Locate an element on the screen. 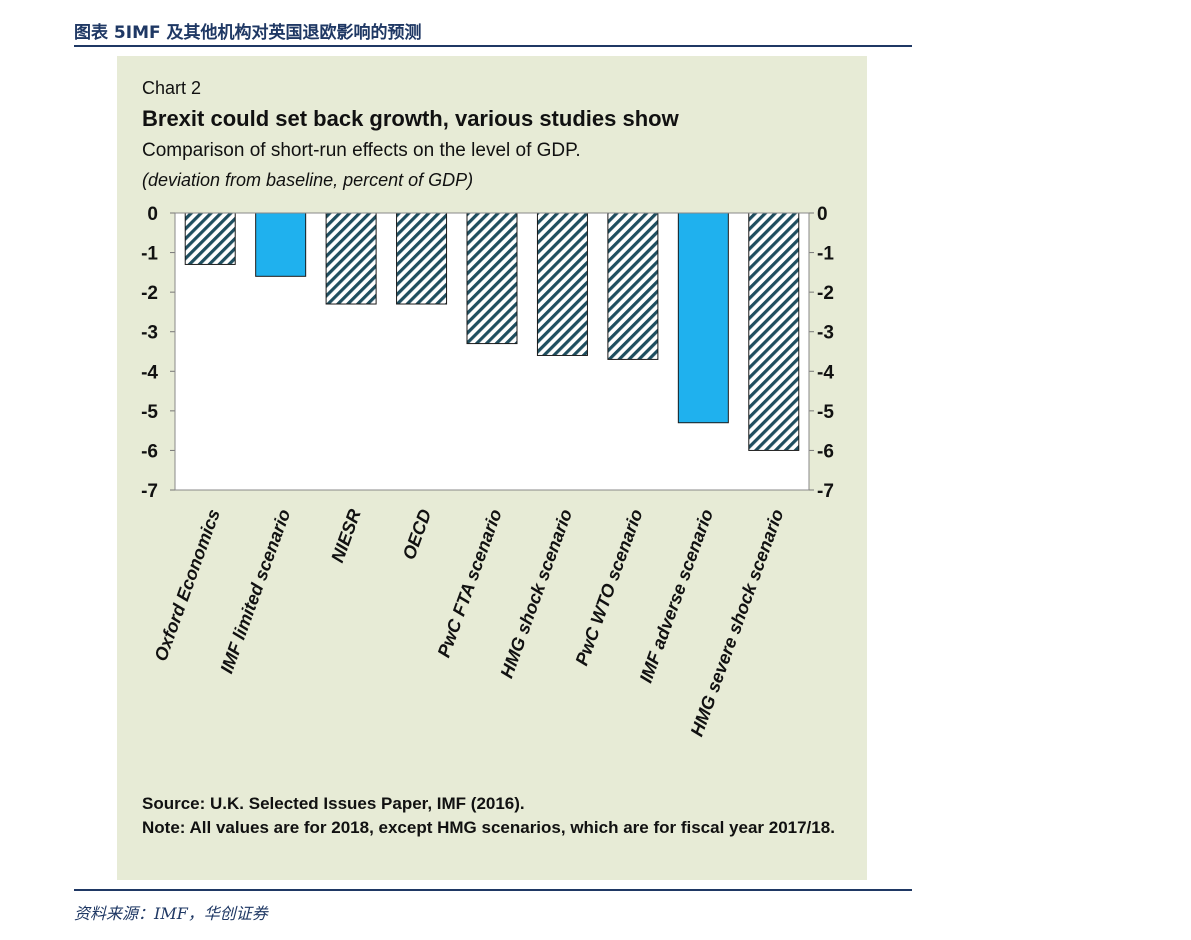  y-tick-label-right: -1 is located at coordinates (825, 254).